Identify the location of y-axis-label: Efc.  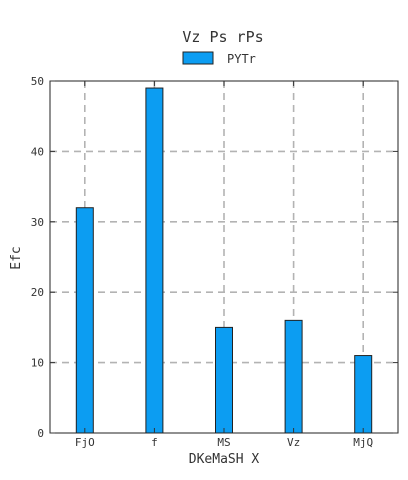
(16, 257).